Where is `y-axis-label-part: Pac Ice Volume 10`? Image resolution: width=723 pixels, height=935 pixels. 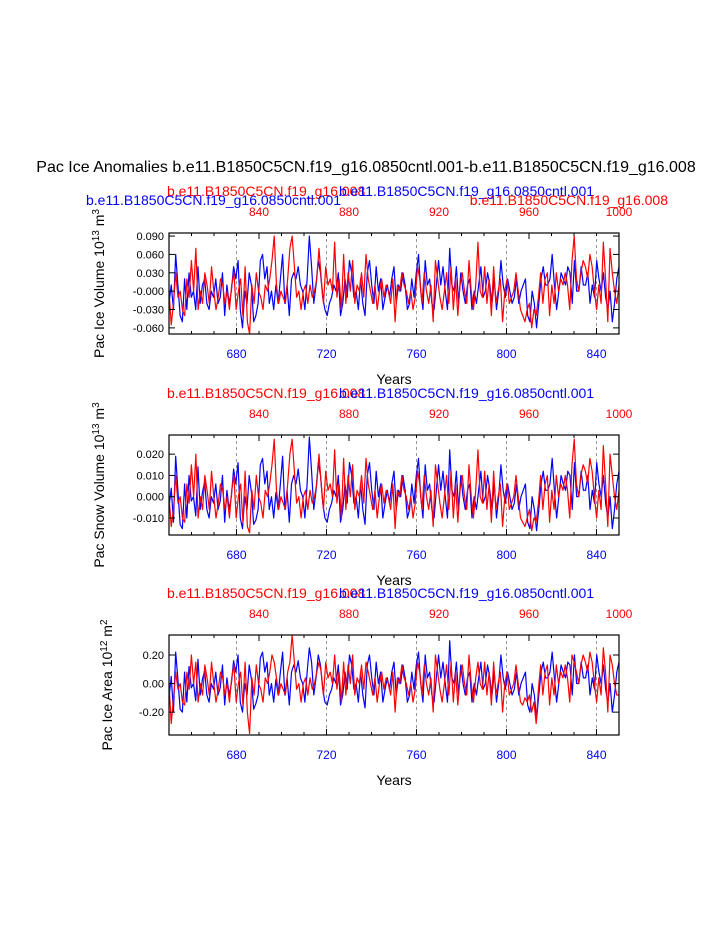
y-axis-label-part: Pac Ice Volume 10 is located at coordinates (99, 299).